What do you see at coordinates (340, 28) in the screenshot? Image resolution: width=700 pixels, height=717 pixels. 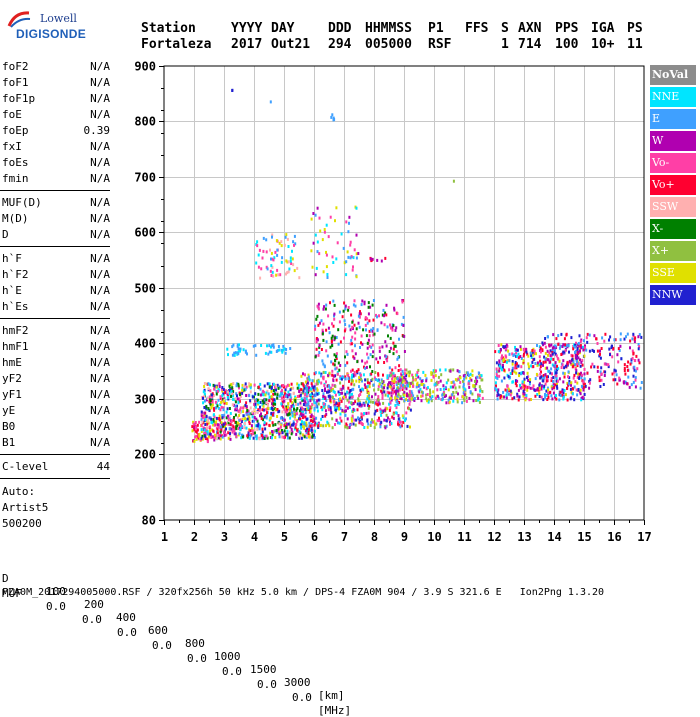 I see `header-label-ddd: DDD` at bounding box center [340, 28].